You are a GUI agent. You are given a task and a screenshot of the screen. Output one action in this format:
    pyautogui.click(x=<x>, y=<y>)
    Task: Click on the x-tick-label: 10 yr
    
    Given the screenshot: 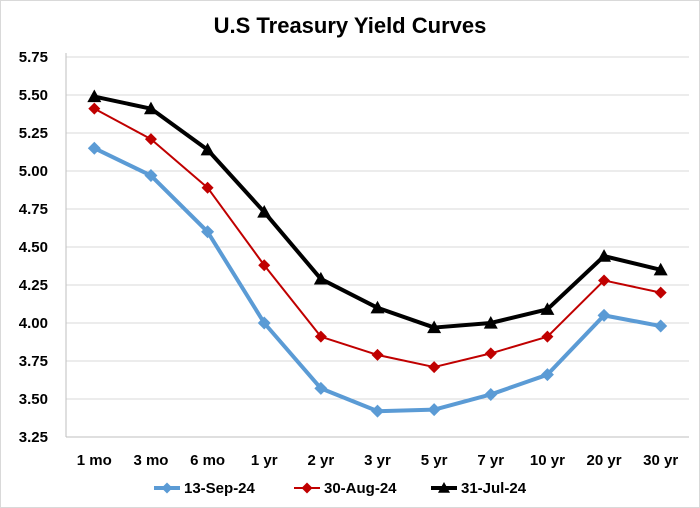 What is the action you would take?
    pyautogui.click(x=547, y=460)
    